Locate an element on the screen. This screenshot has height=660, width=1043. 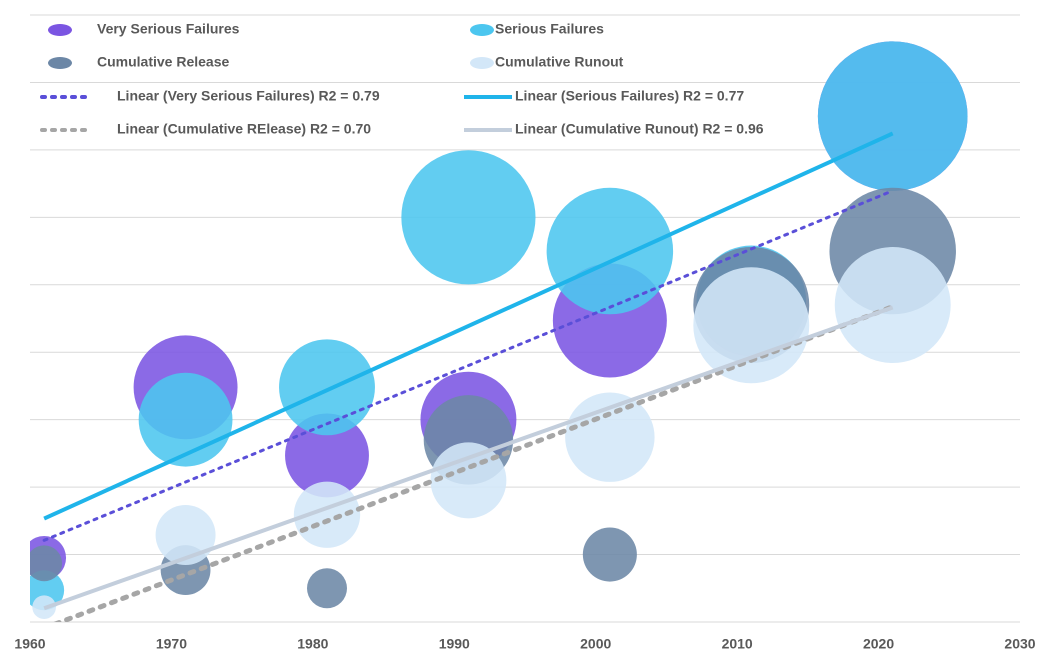
legend-label: Cumulative Release is located at coordinates (163, 62).